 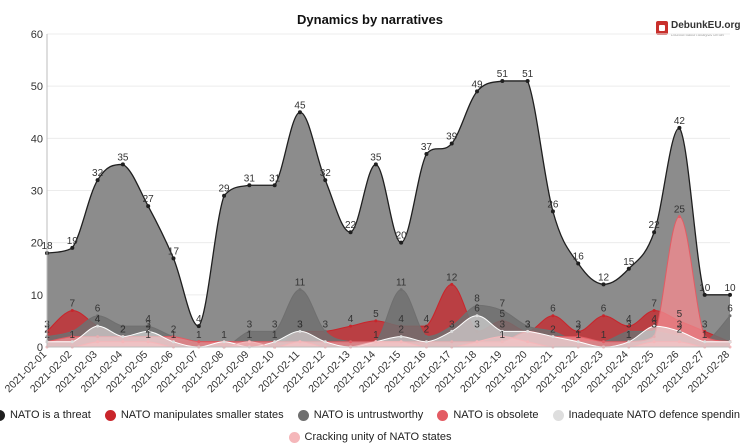 I want to click on legend-label: NATO is untrustworthy, so click(x=369, y=415).